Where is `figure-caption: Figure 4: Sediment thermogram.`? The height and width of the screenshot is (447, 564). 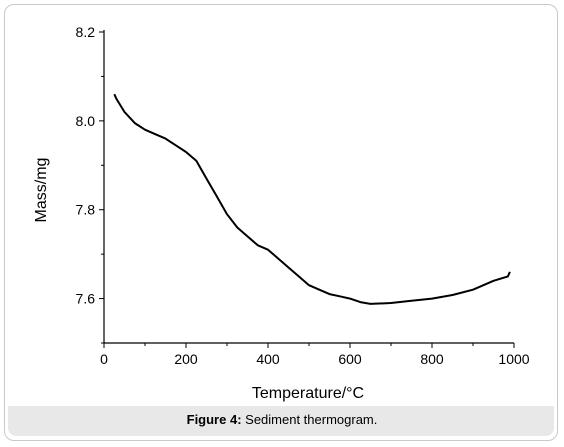
figure-caption: Figure 4: Sediment thermogram. is located at coordinates (282, 419).